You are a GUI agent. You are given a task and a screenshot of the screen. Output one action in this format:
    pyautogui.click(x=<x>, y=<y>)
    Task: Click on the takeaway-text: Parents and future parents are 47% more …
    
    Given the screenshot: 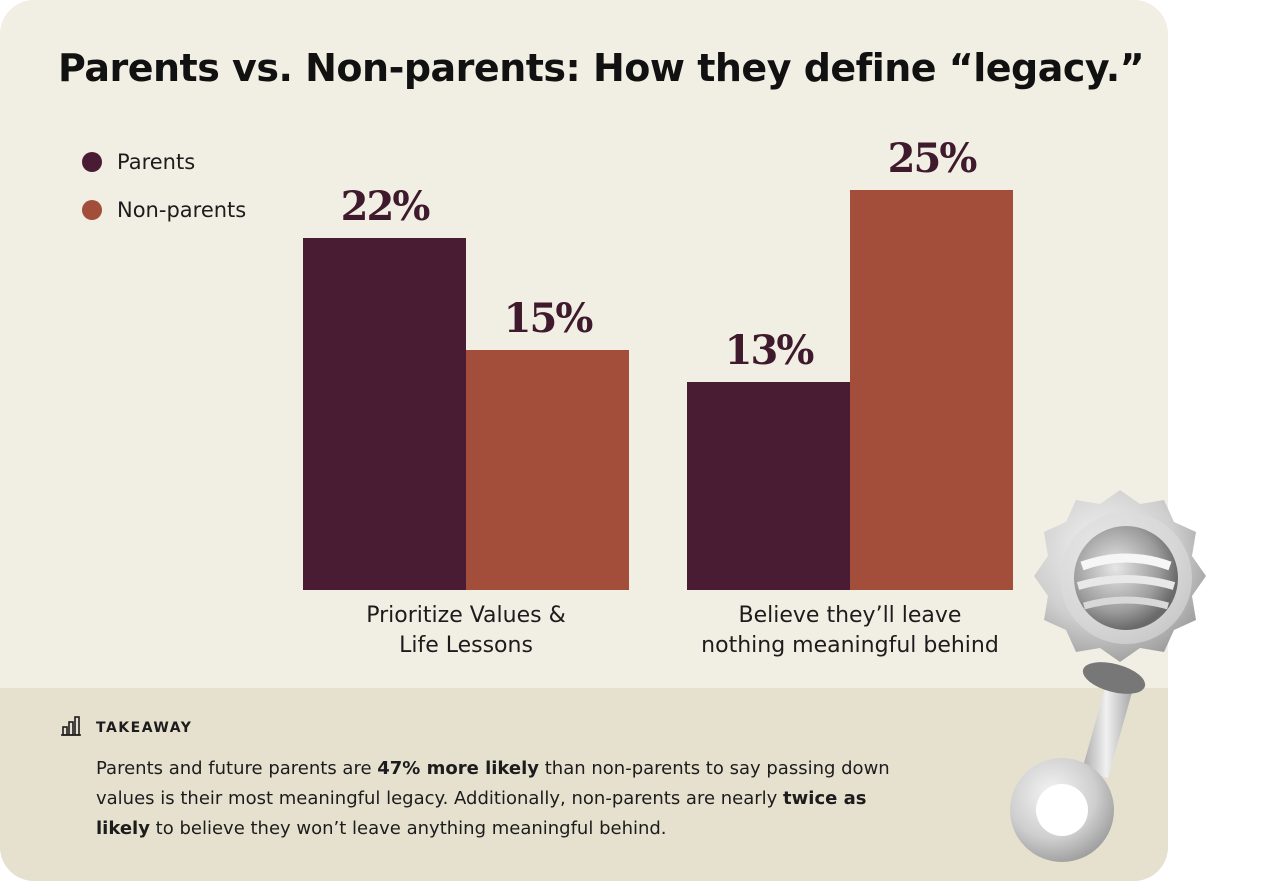 What is the action you would take?
    pyautogui.click(x=496, y=799)
    